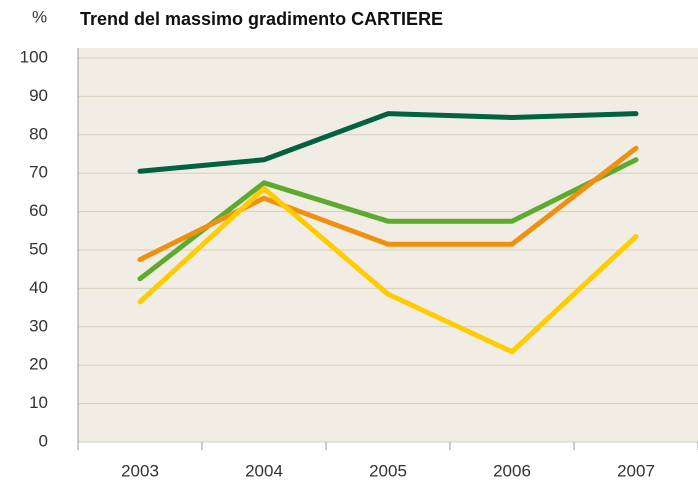 The image size is (698, 486). What do you see at coordinates (388, 142) in the screenshot?
I see `series-line` at bounding box center [388, 142].